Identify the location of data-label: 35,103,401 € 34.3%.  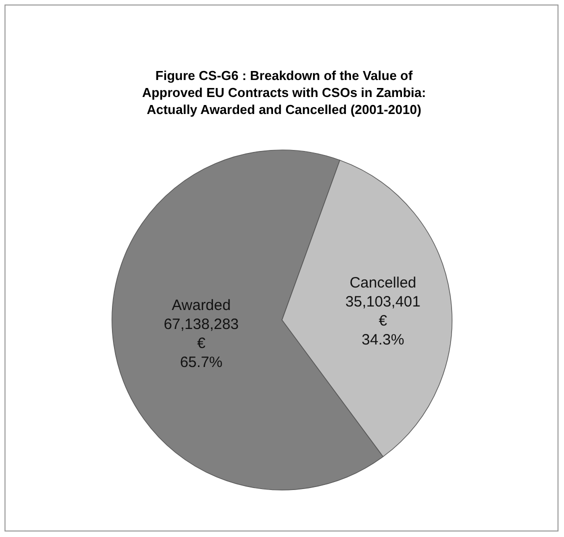
(382, 321).